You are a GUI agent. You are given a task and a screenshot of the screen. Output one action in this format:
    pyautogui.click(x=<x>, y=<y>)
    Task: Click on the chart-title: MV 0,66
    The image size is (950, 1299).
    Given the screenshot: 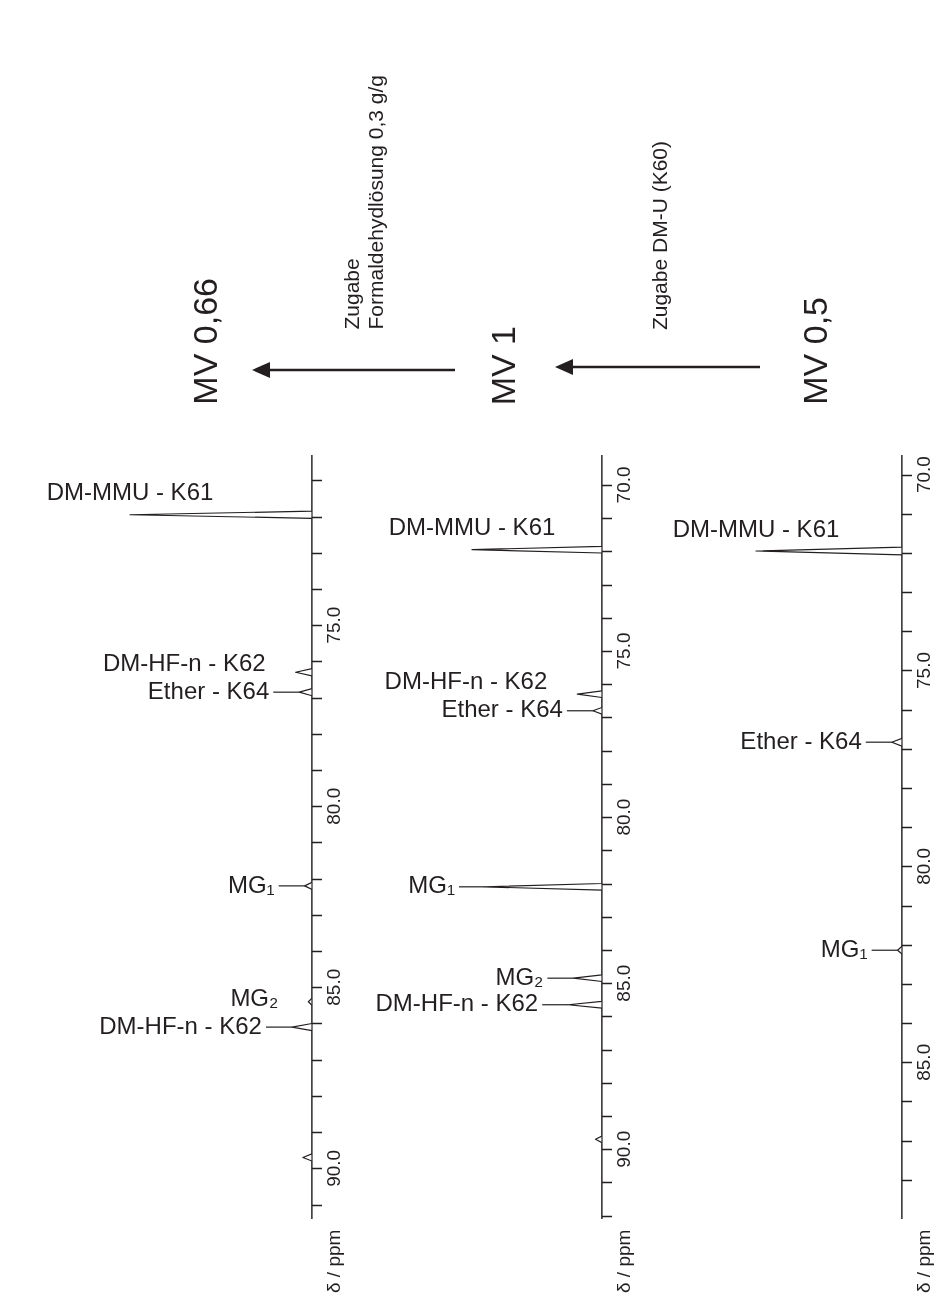 What is the action you would take?
    pyautogui.click(x=205, y=341)
    